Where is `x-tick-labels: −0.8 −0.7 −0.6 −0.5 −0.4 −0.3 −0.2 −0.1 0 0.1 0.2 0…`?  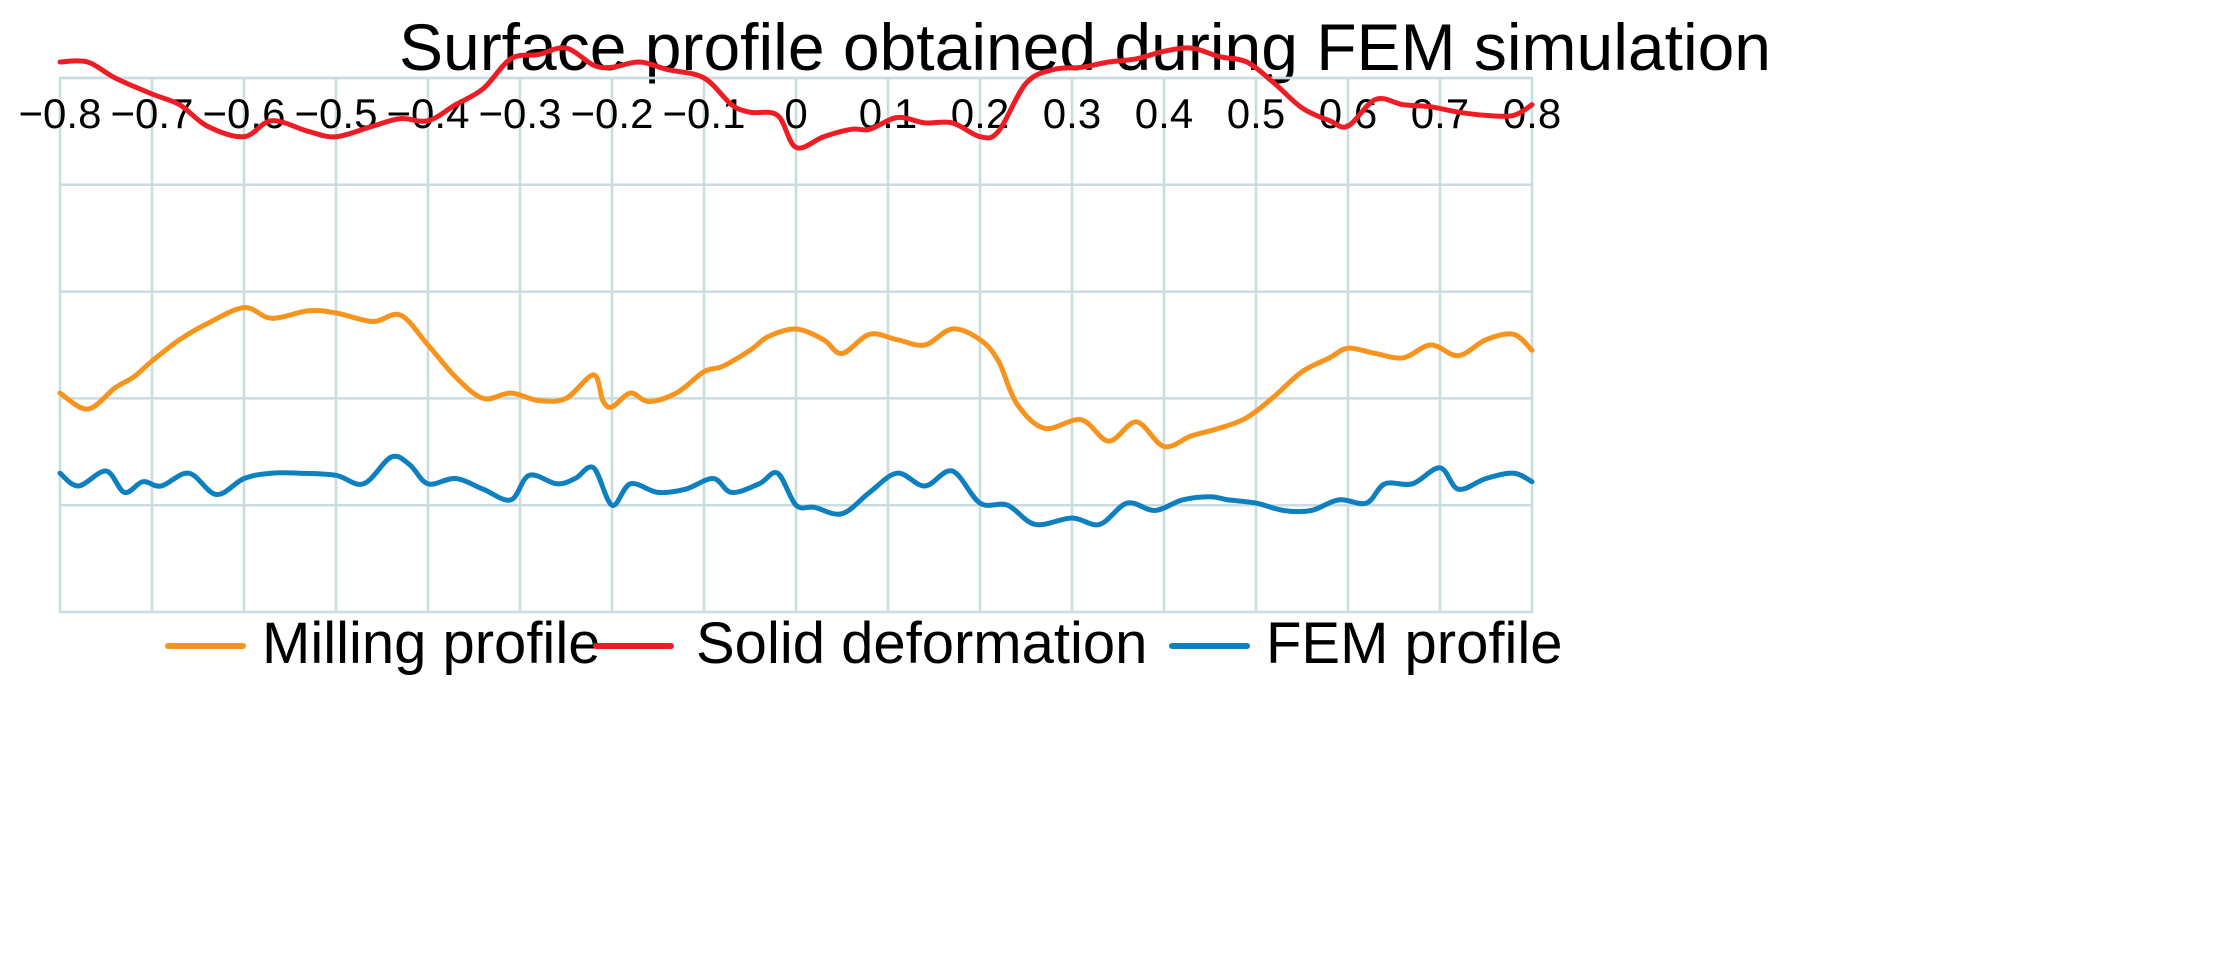
x-tick-labels: −0.8 −0.7 −0.6 −0.5 −0.4 −0.3 −0.2 −0.1 0 0.1 0.2 0… is located at coordinates (790, 113).